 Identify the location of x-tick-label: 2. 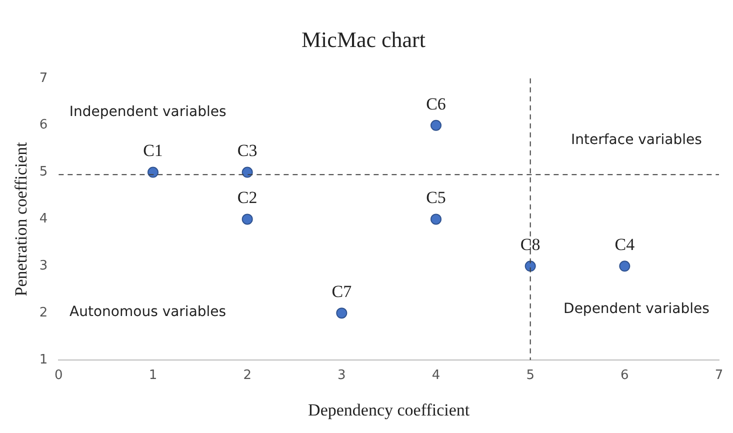
(247, 376).